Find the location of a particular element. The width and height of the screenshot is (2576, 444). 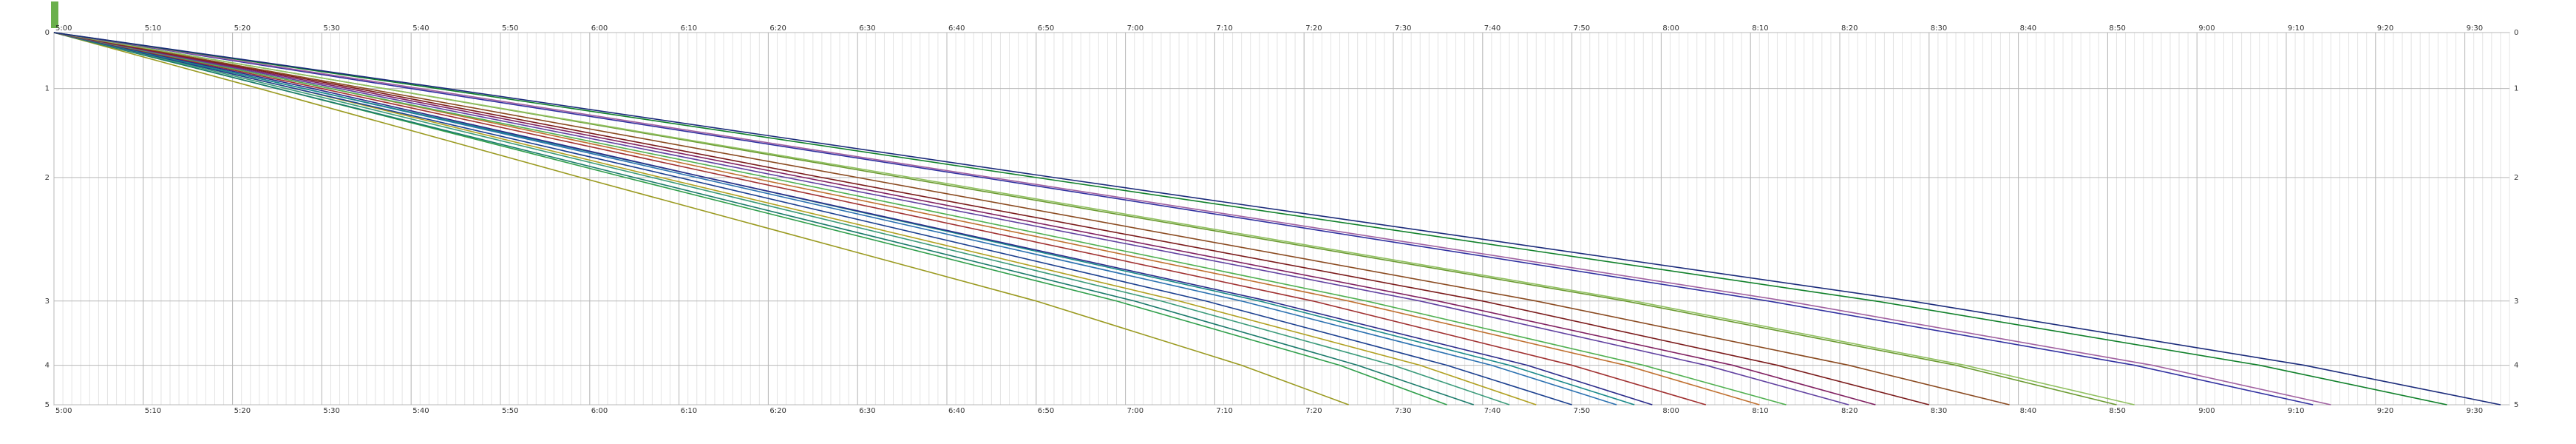

toolbar-icon is located at coordinates (54, 14).